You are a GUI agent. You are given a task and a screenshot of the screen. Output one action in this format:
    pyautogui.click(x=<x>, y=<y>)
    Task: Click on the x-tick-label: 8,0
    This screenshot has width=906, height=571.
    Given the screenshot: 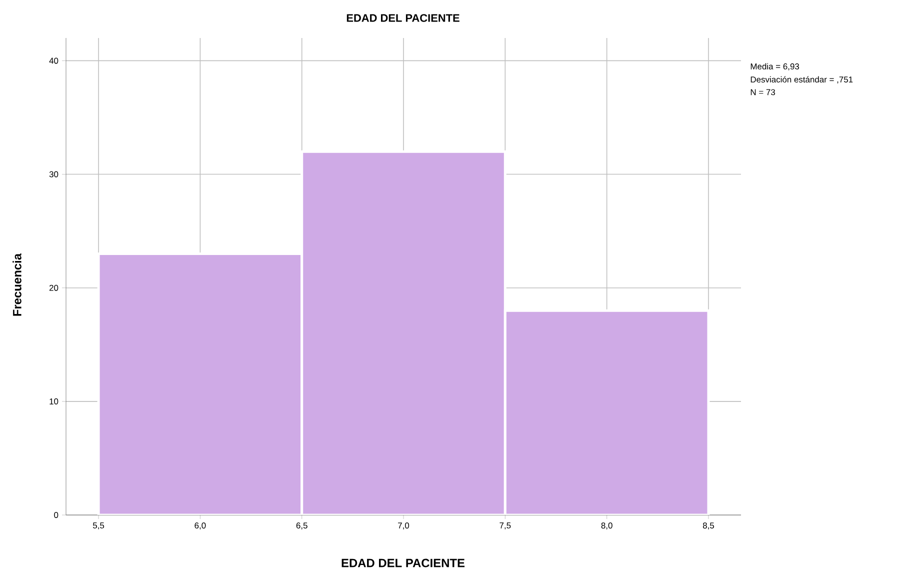 What is the action you would take?
    pyautogui.click(x=606, y=526)
    